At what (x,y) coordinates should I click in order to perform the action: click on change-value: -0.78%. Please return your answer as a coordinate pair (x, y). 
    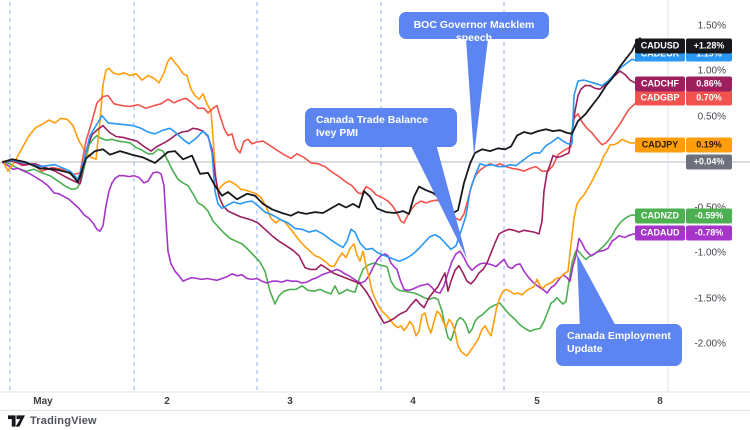
    Looking at the image, I should click on (709, 233).